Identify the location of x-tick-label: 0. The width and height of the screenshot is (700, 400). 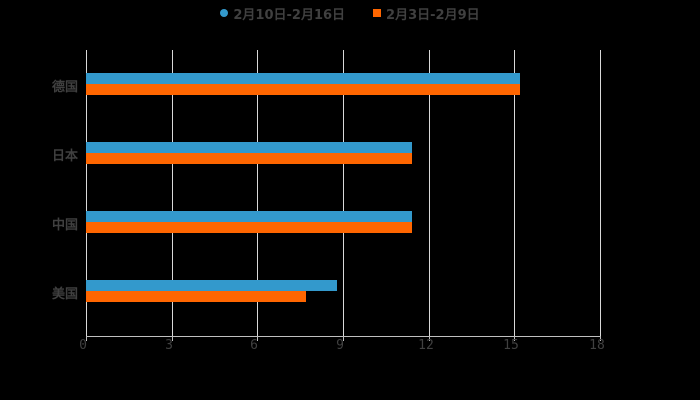
(83, 345).